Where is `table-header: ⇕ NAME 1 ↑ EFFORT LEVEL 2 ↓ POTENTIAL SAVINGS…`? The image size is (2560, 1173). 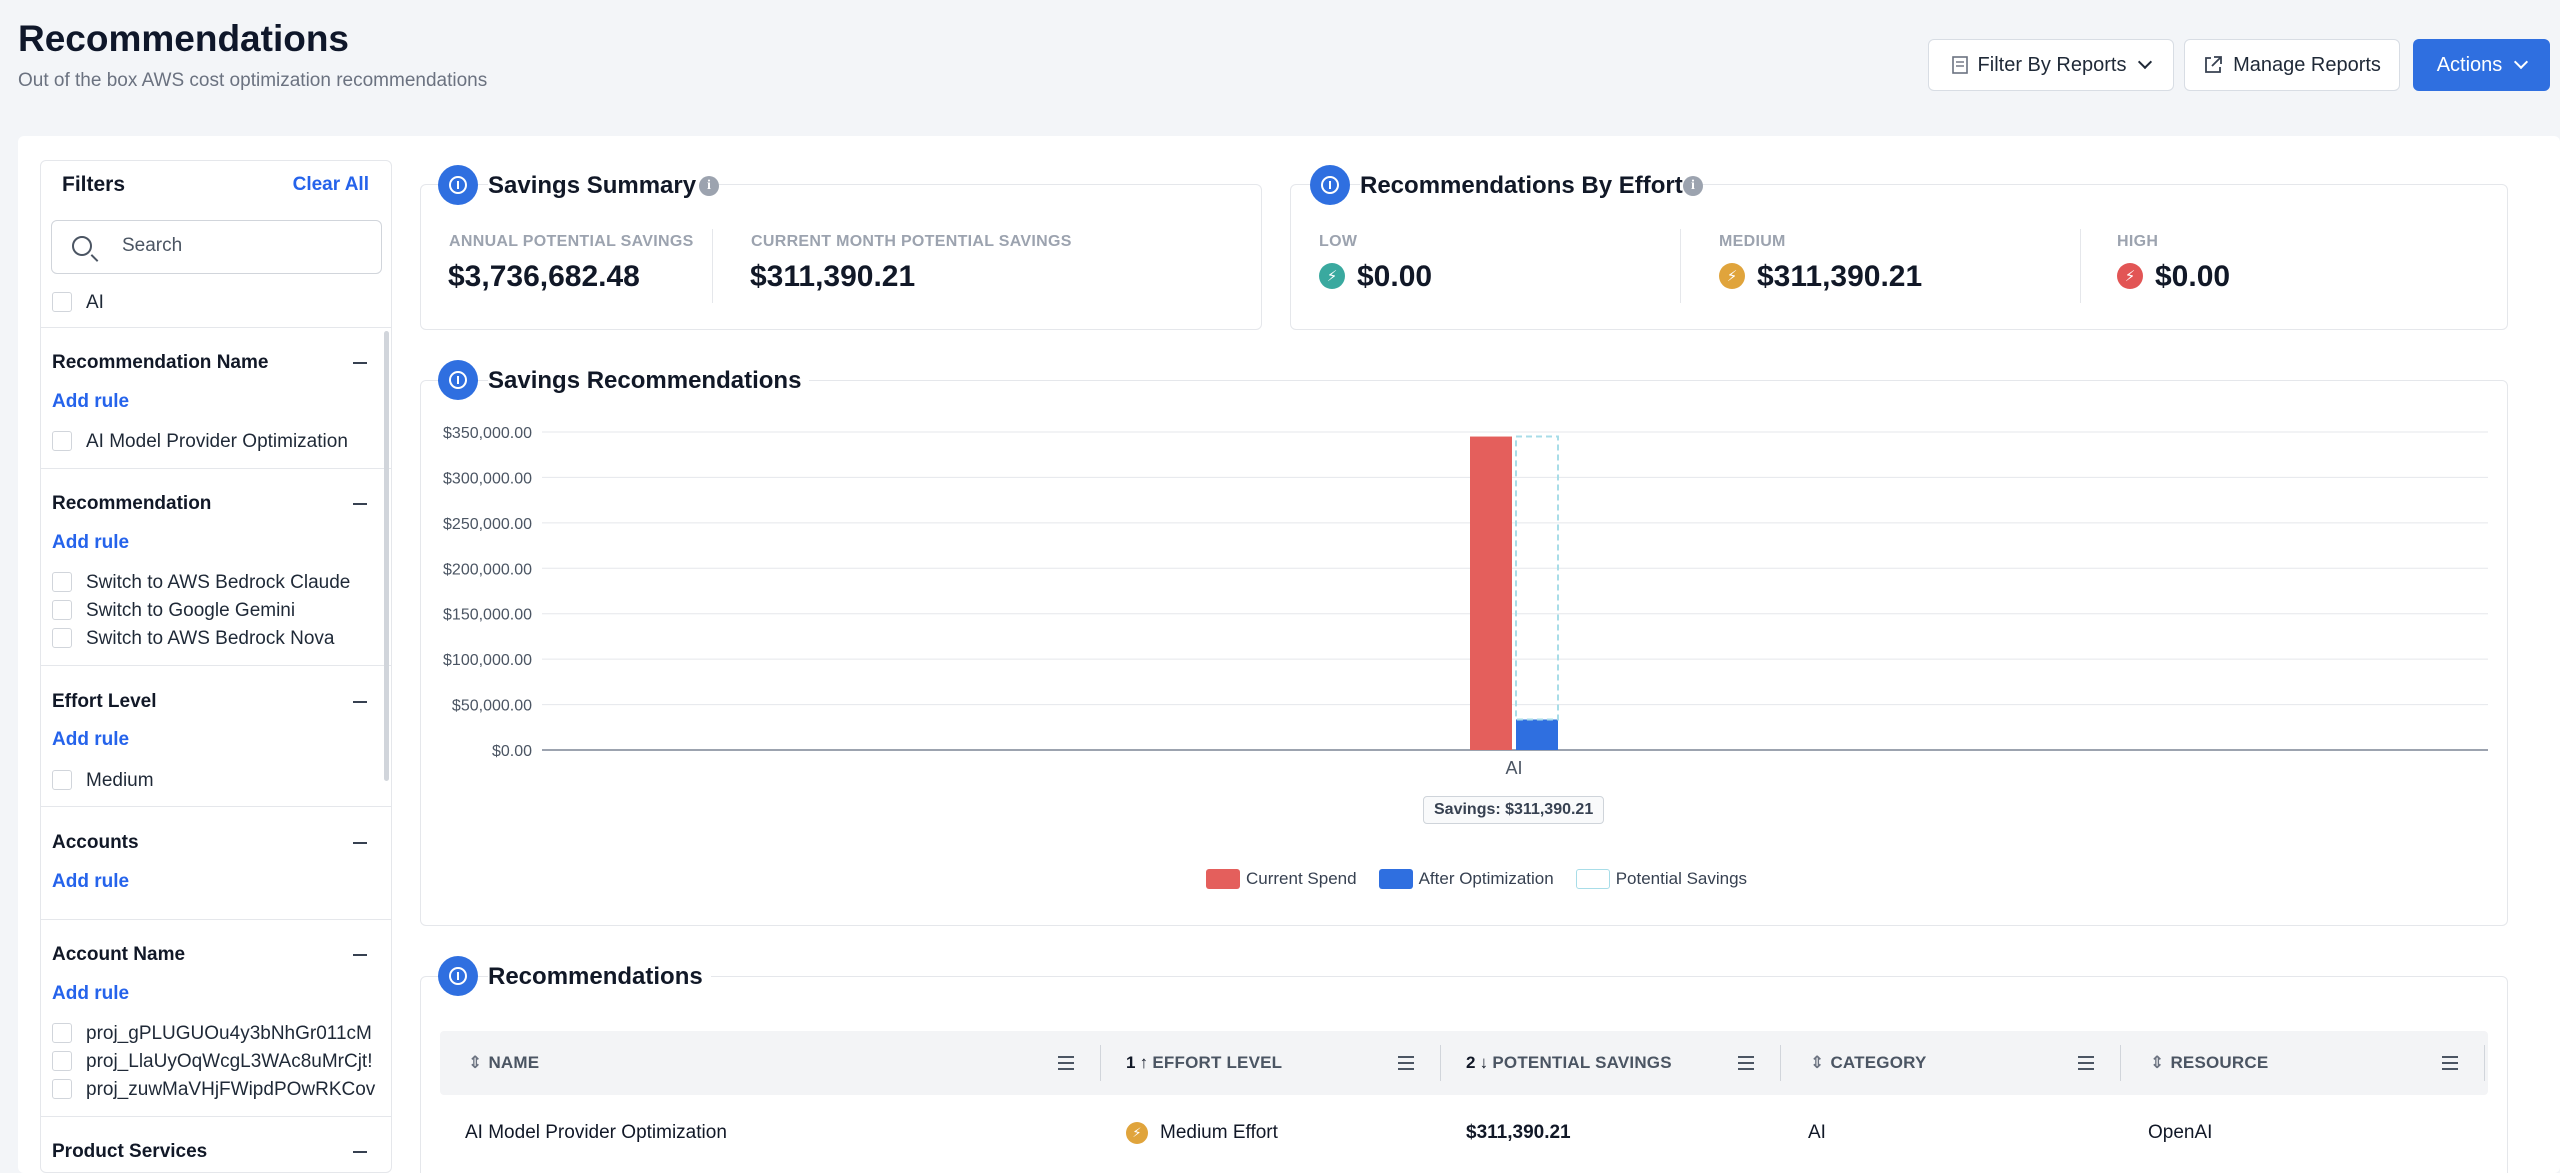 table-header: ⇕ NAME 1 ↑ EFFORT LEVEL 2 ↓ POTENTIAL SAVINGS… is located at coordinates (1464, 1063).